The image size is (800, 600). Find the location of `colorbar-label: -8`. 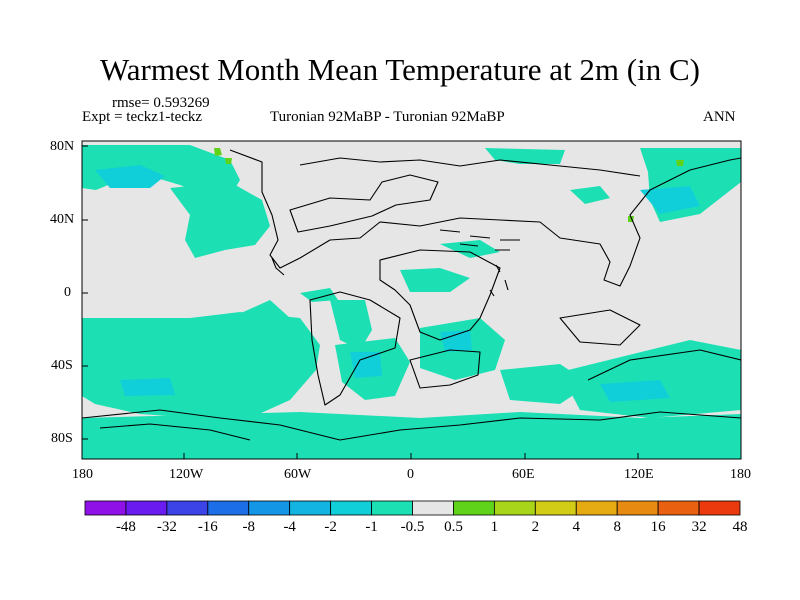

colorbar-label: -8 is located at coordinates (249, 527).